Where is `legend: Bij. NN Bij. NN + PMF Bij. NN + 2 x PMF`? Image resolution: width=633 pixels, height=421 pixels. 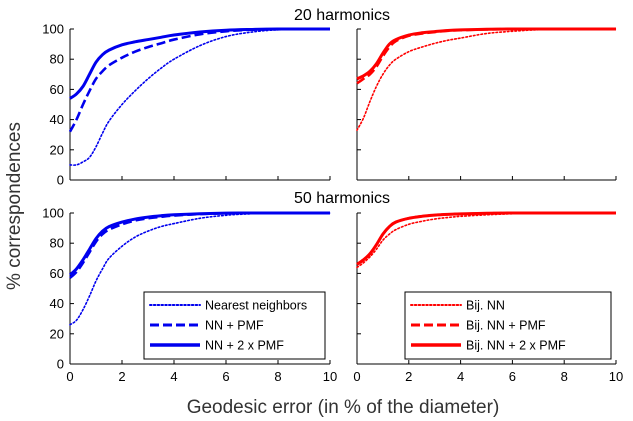 legend: Bij. NN Bij. NN + PMF Bij. NN + 2 x PMF is located at coordinates (508, 325).